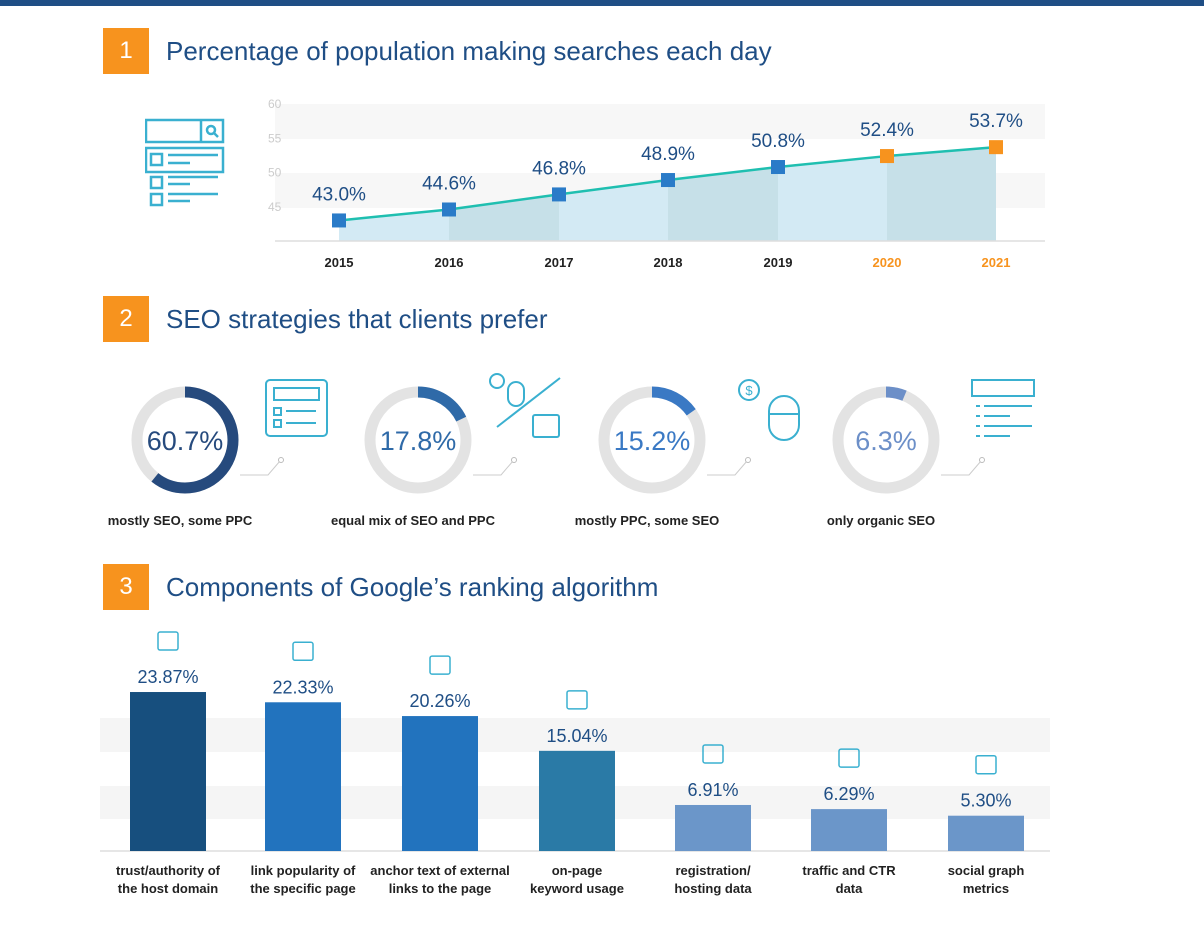  Describe the element at coordinates (302, 687) in the screenshot. I see `bar-value-label: 22.33%` at that location.